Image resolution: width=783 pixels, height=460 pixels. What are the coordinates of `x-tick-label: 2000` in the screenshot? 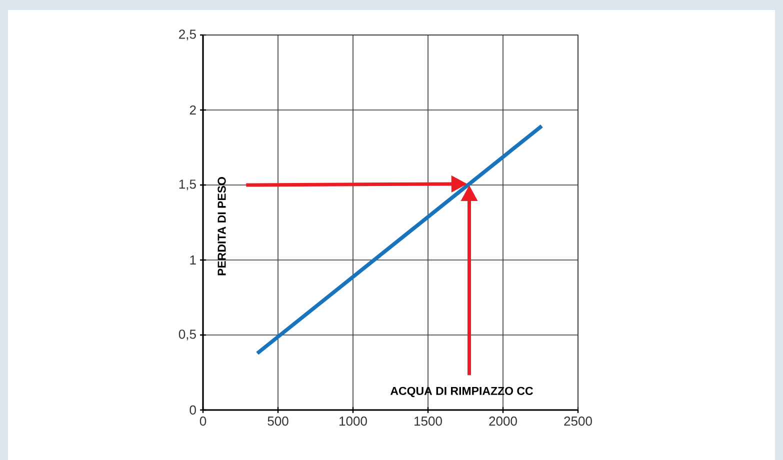 It's located at (503, 421).